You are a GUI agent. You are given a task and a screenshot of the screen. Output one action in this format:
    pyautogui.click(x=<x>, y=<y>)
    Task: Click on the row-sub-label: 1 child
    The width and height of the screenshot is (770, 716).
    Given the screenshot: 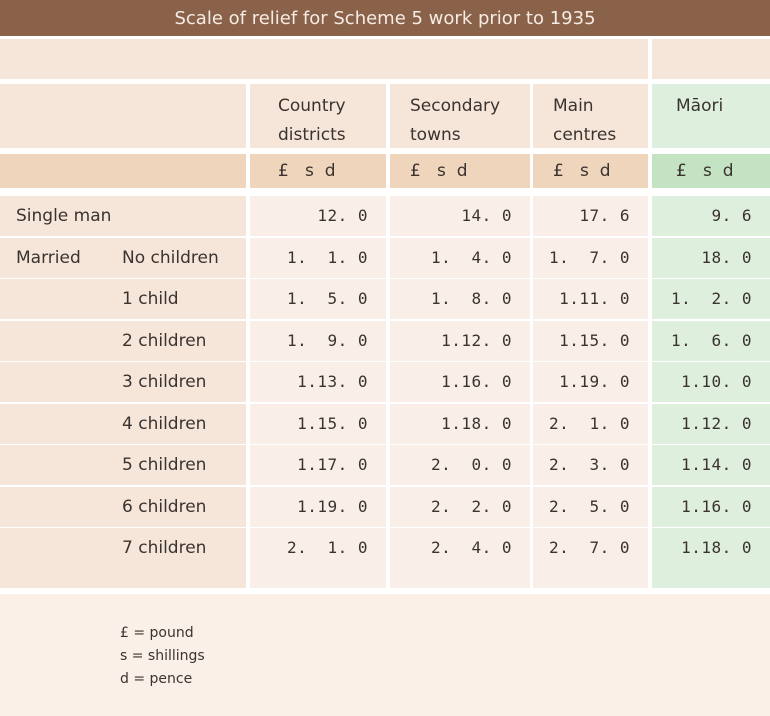 What is the action you would take?
    pyautogui.click(x=150, y=299)
    